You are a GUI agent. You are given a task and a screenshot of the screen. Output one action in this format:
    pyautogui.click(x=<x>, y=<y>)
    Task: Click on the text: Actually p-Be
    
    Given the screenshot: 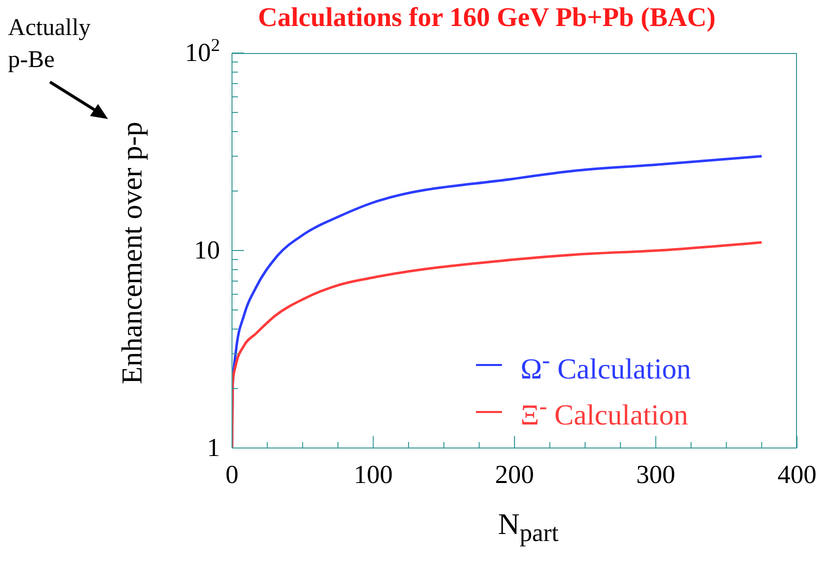 What is the action you would take?
    pyautogui.click(x=50, y=44)
    